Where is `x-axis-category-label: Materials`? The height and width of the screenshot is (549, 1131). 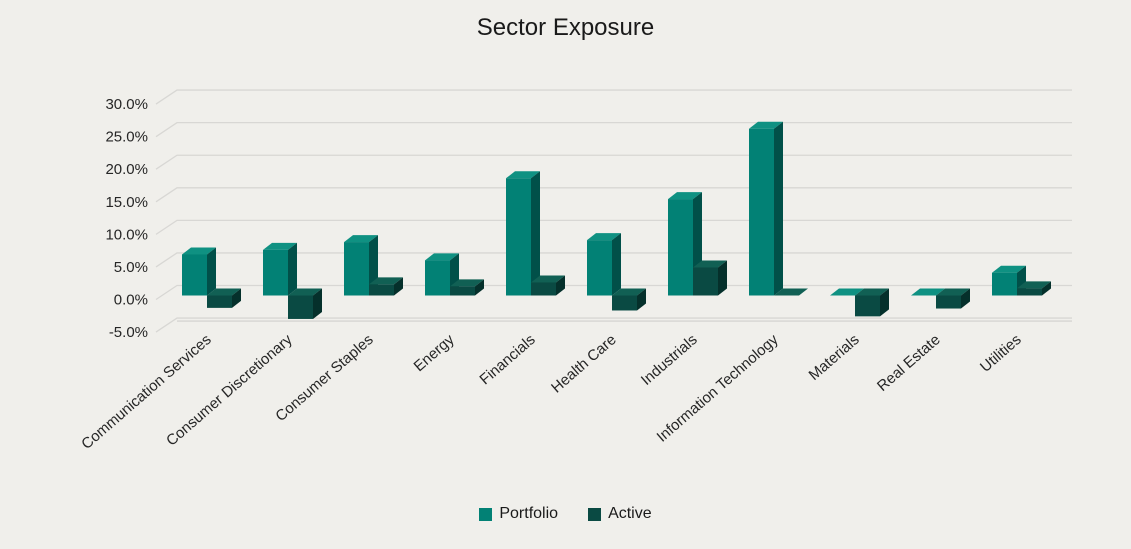 x-axis-category-label: Materials is located at coordinates (834, 357).